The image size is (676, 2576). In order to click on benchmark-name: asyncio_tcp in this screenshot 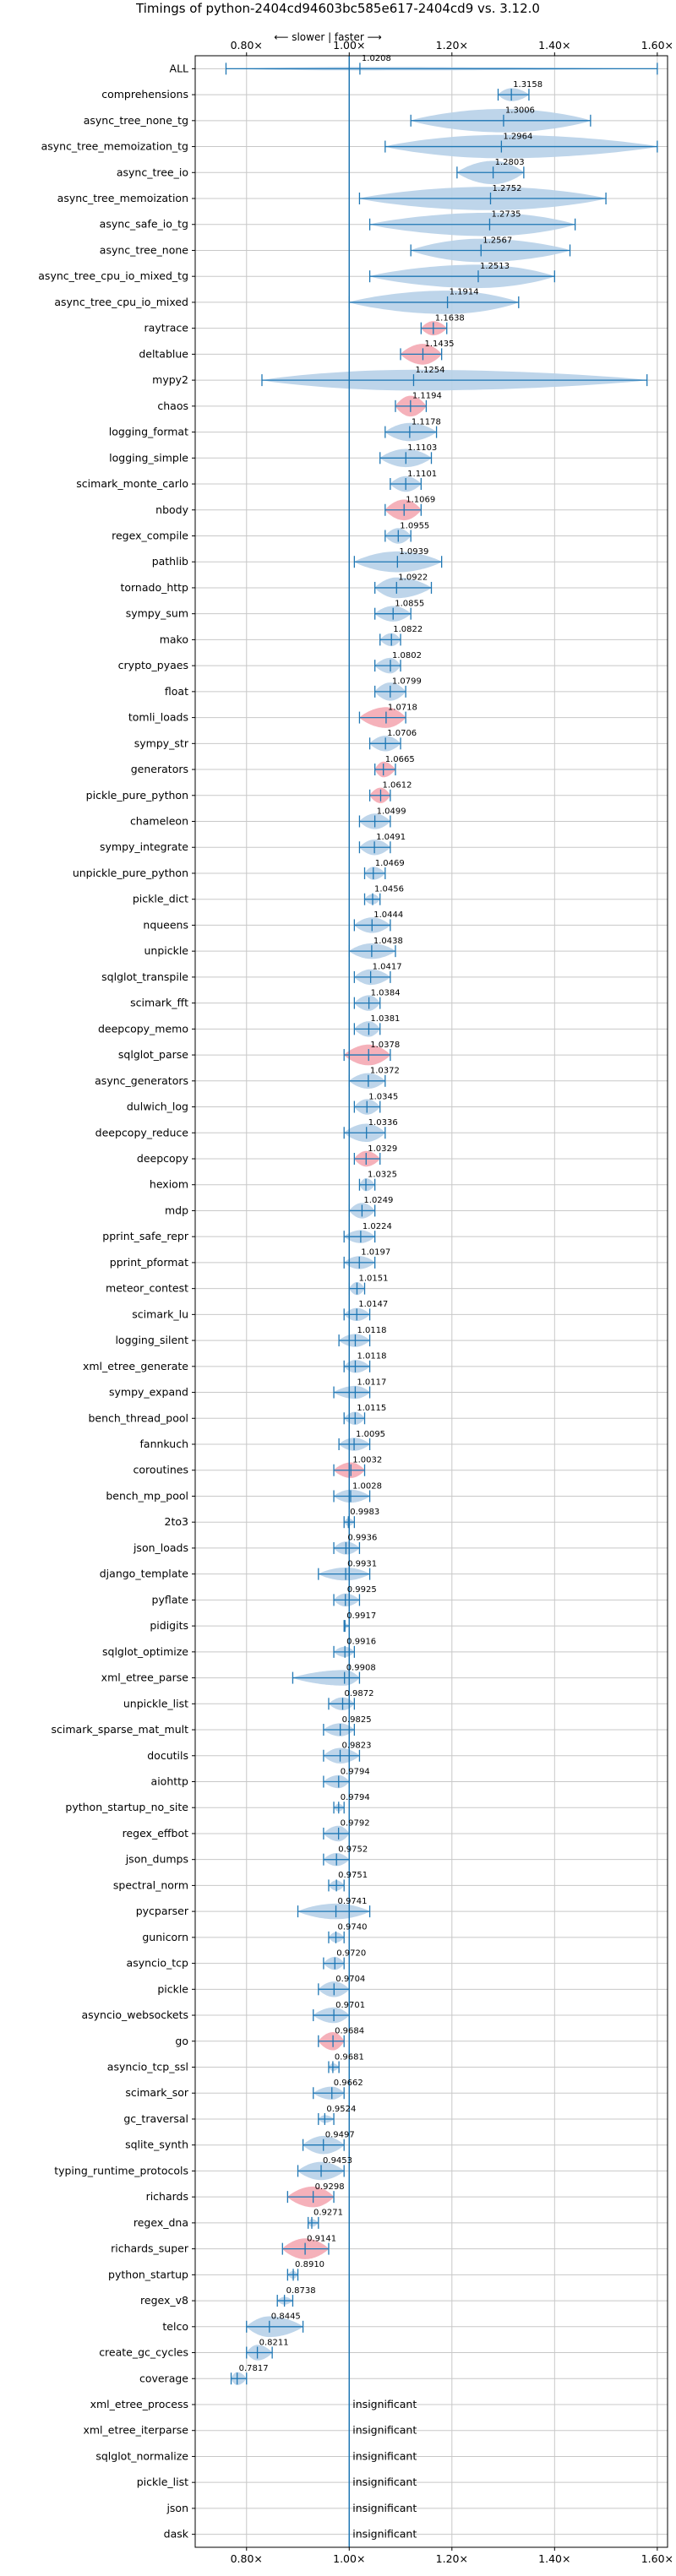, I will do `click(158, 1963)`.